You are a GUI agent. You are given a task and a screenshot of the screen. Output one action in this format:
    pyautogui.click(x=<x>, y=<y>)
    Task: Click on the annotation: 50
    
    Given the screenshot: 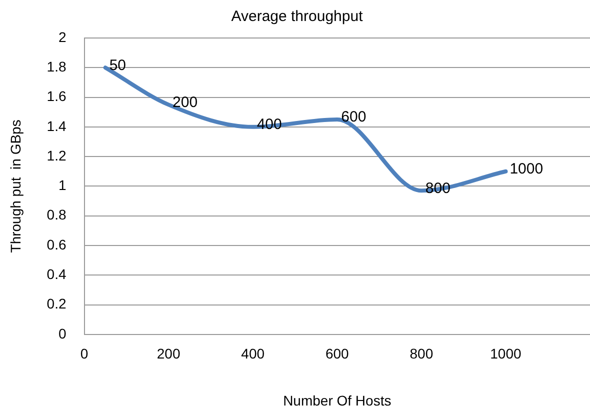 What is the action you would take?
    pyautogui.click(x=117, y=65)
    